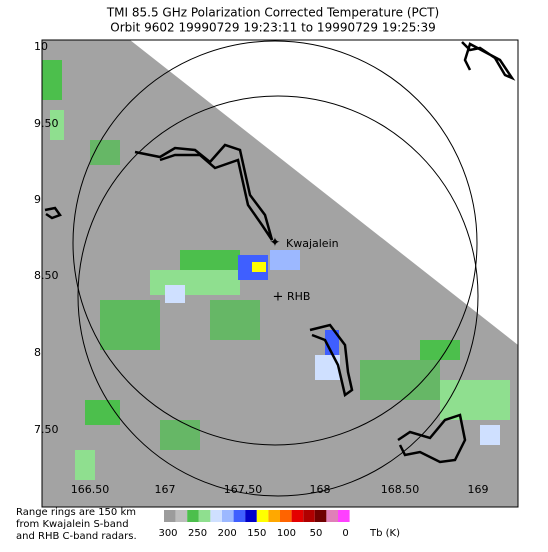 The width and height of the screenshot is (548, 552). What do you see at coordinates (312, 243) in the screenshot?
I see `place-label: Kwajalein` at bounding box center [312, 243].